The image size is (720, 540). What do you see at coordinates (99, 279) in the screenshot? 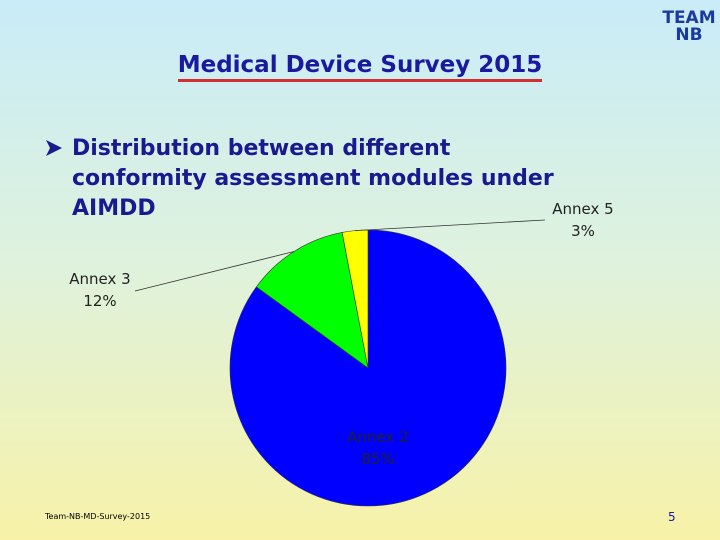
I see `category-label: Annex 3` at bounding box center [99, 279].